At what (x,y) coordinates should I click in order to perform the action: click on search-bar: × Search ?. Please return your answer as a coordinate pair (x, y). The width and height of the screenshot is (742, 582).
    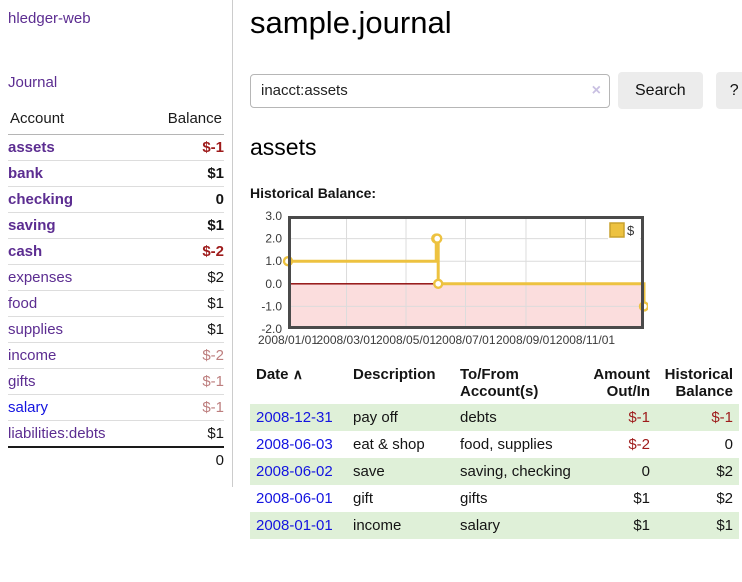
    Looking at the image, I should click on (496, 90).